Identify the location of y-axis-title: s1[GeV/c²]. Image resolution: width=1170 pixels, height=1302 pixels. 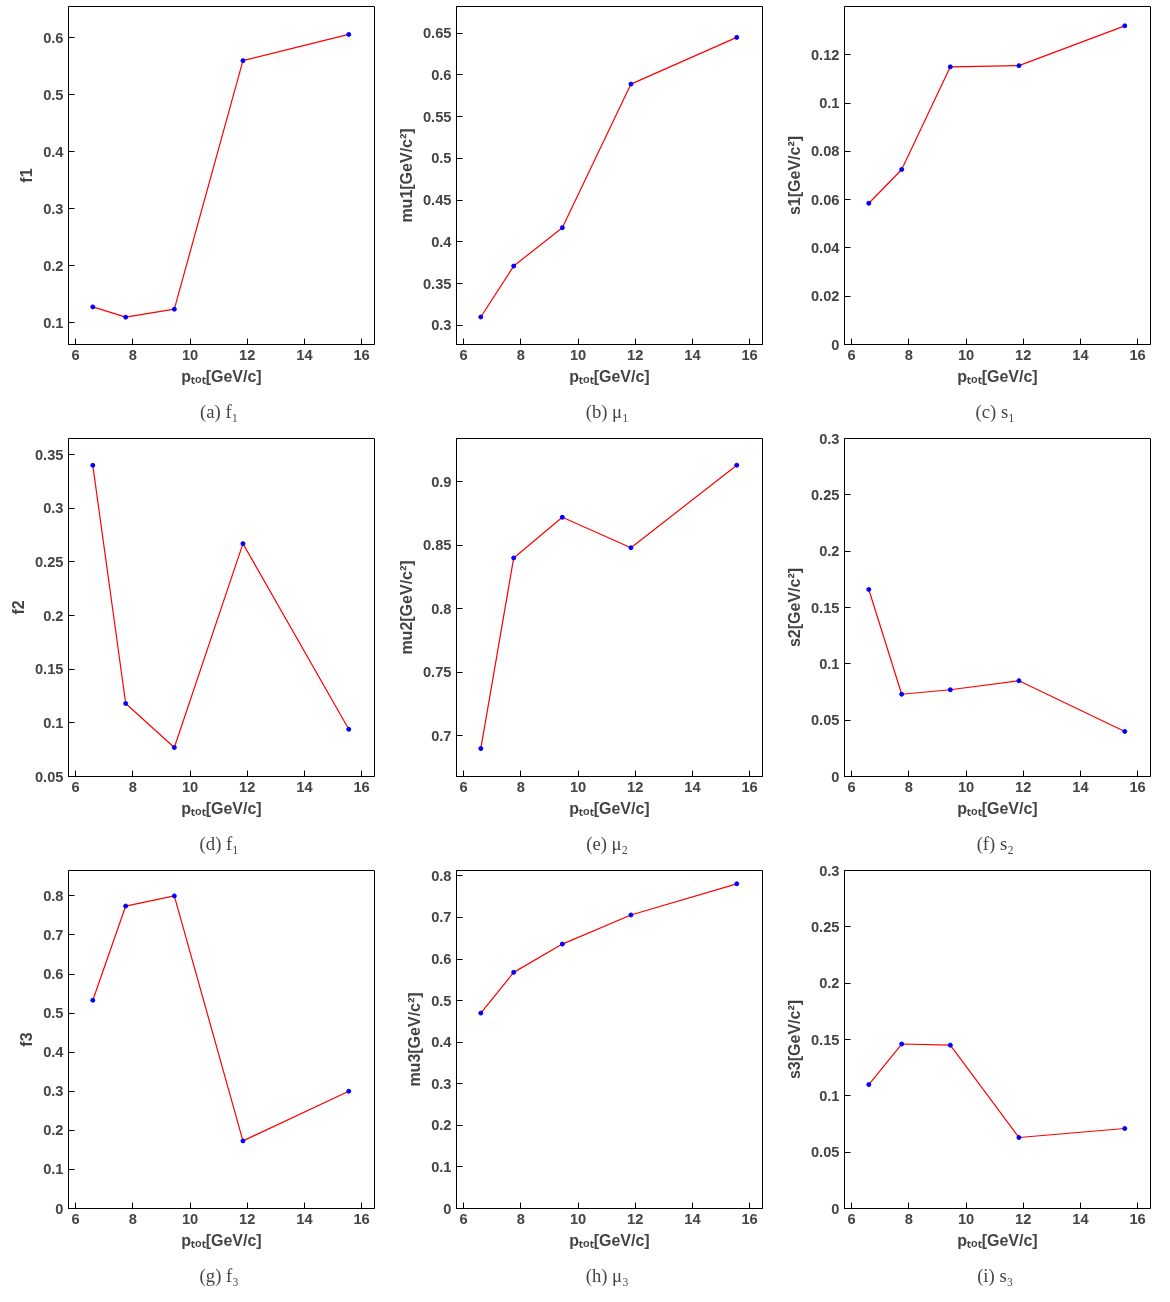
(794, 175).